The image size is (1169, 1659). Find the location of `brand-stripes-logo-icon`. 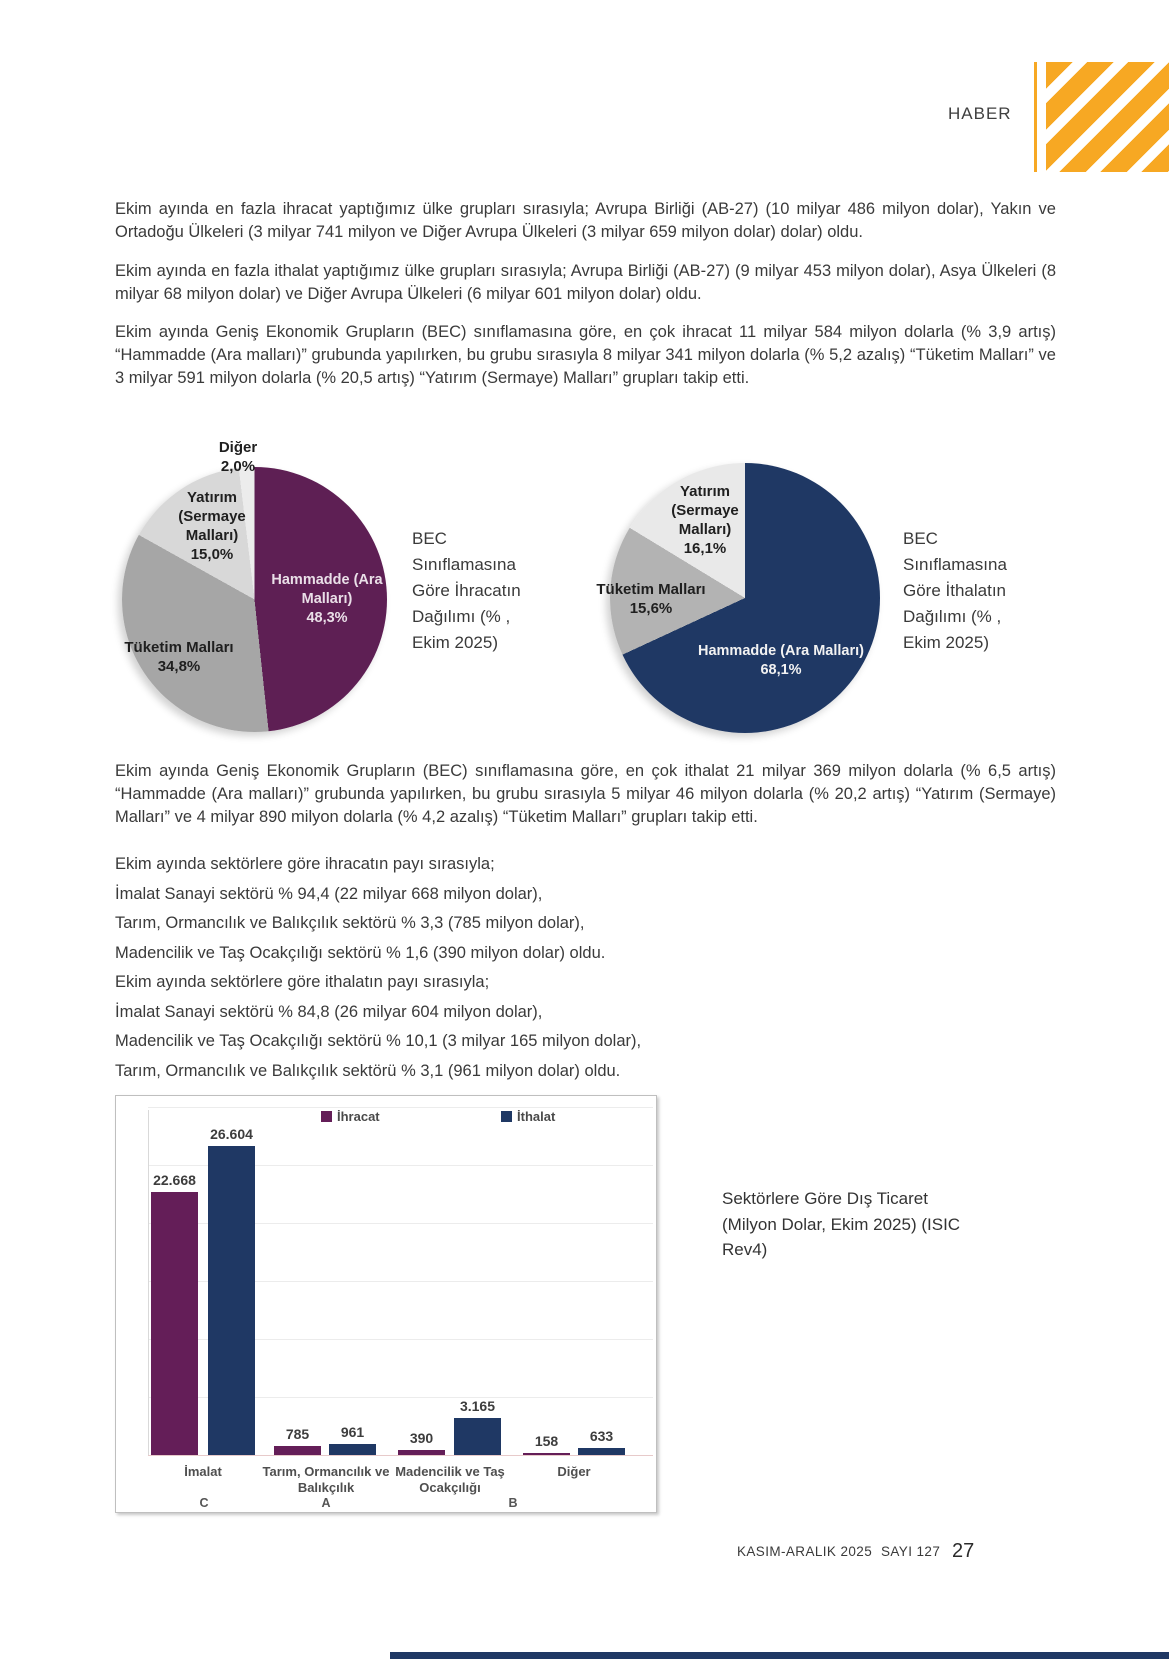

brand-stripes-logo-icon is located at coordinates (1107, 117).